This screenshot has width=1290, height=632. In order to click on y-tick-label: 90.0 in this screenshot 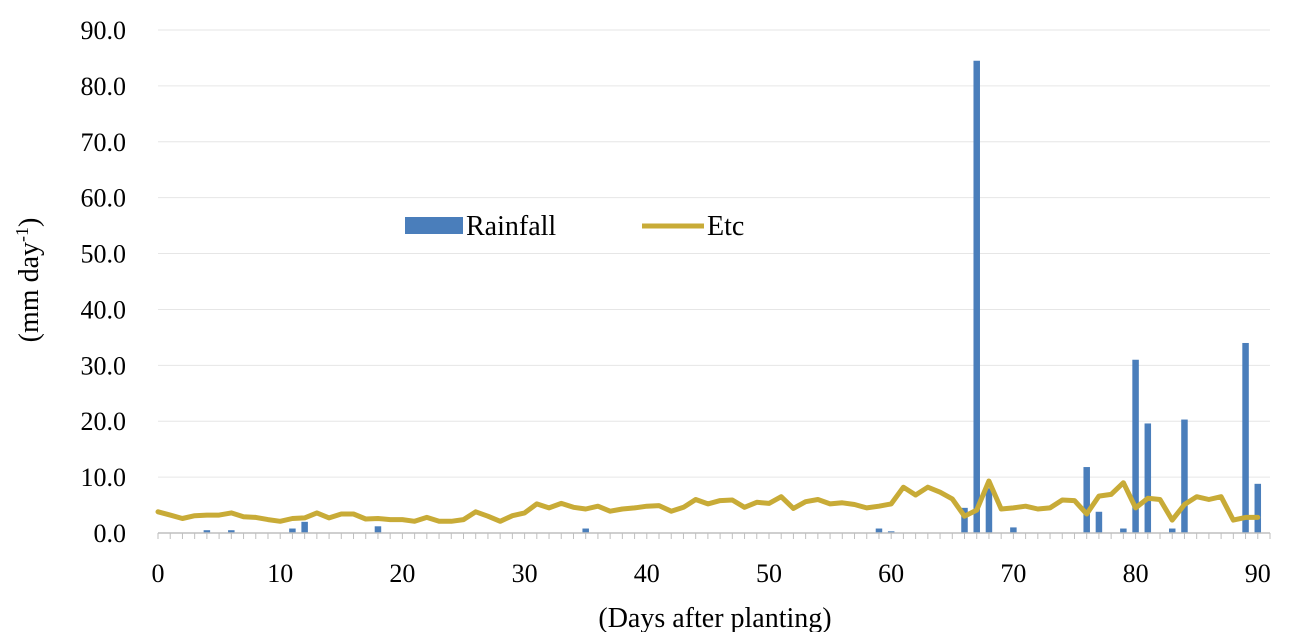, I will do `click(104, 30)`.